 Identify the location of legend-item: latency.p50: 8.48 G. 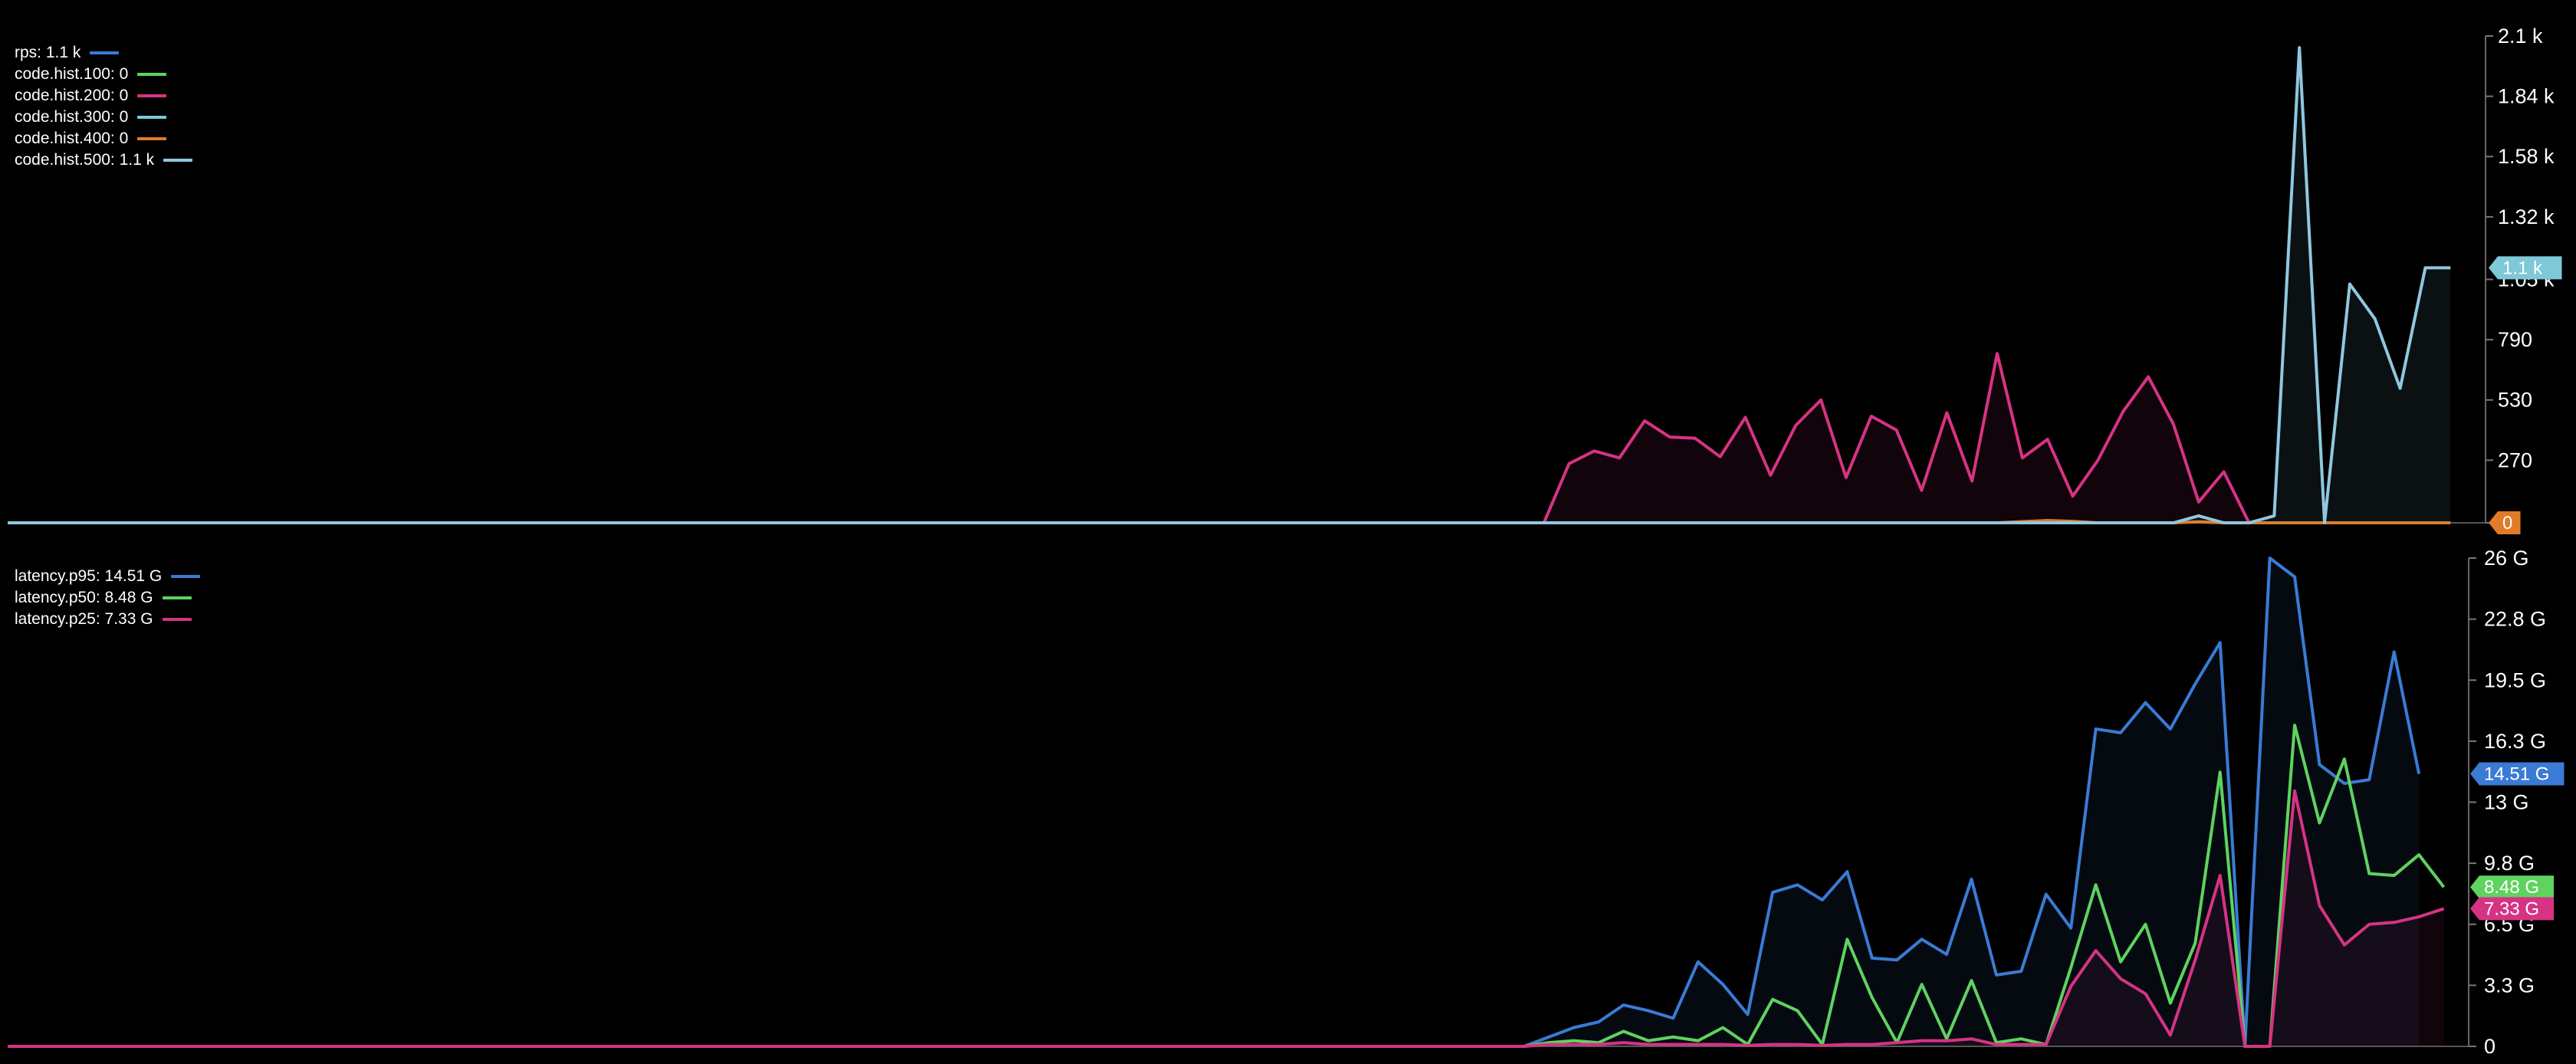
(108, 598).